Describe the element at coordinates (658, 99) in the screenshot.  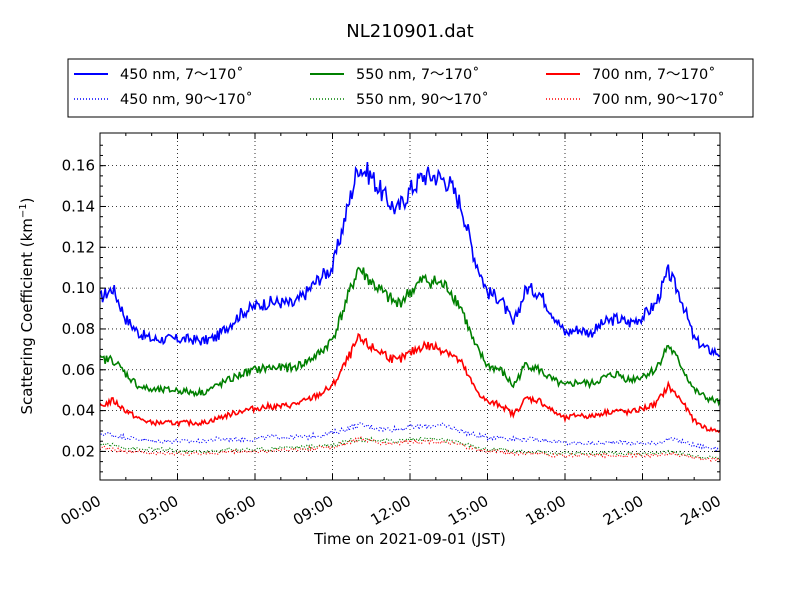
I see `legend-label: 700 nm, 90～170˚` at that location.